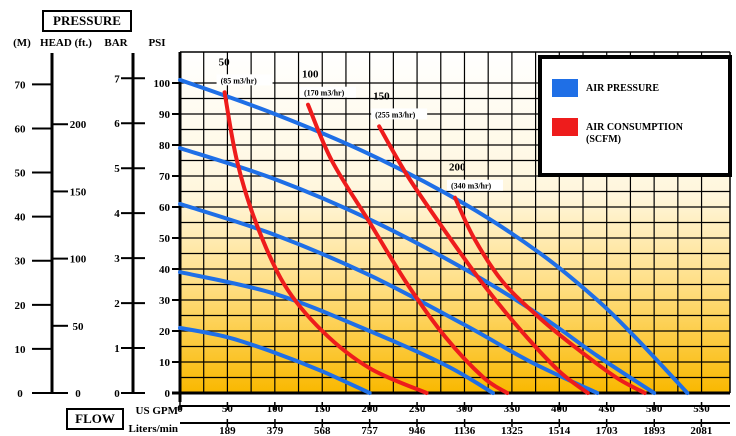 The height and width of the screenshot is (436, 736). Describe the element at coordinates (654, 409) in the screenshot. I see `gpm-tick-label: 500` at that location.